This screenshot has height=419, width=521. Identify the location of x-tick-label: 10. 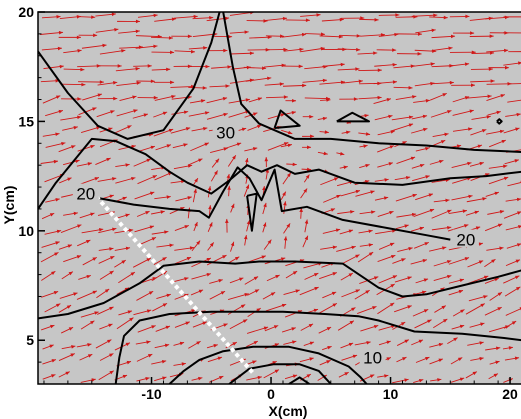
(391, 394).